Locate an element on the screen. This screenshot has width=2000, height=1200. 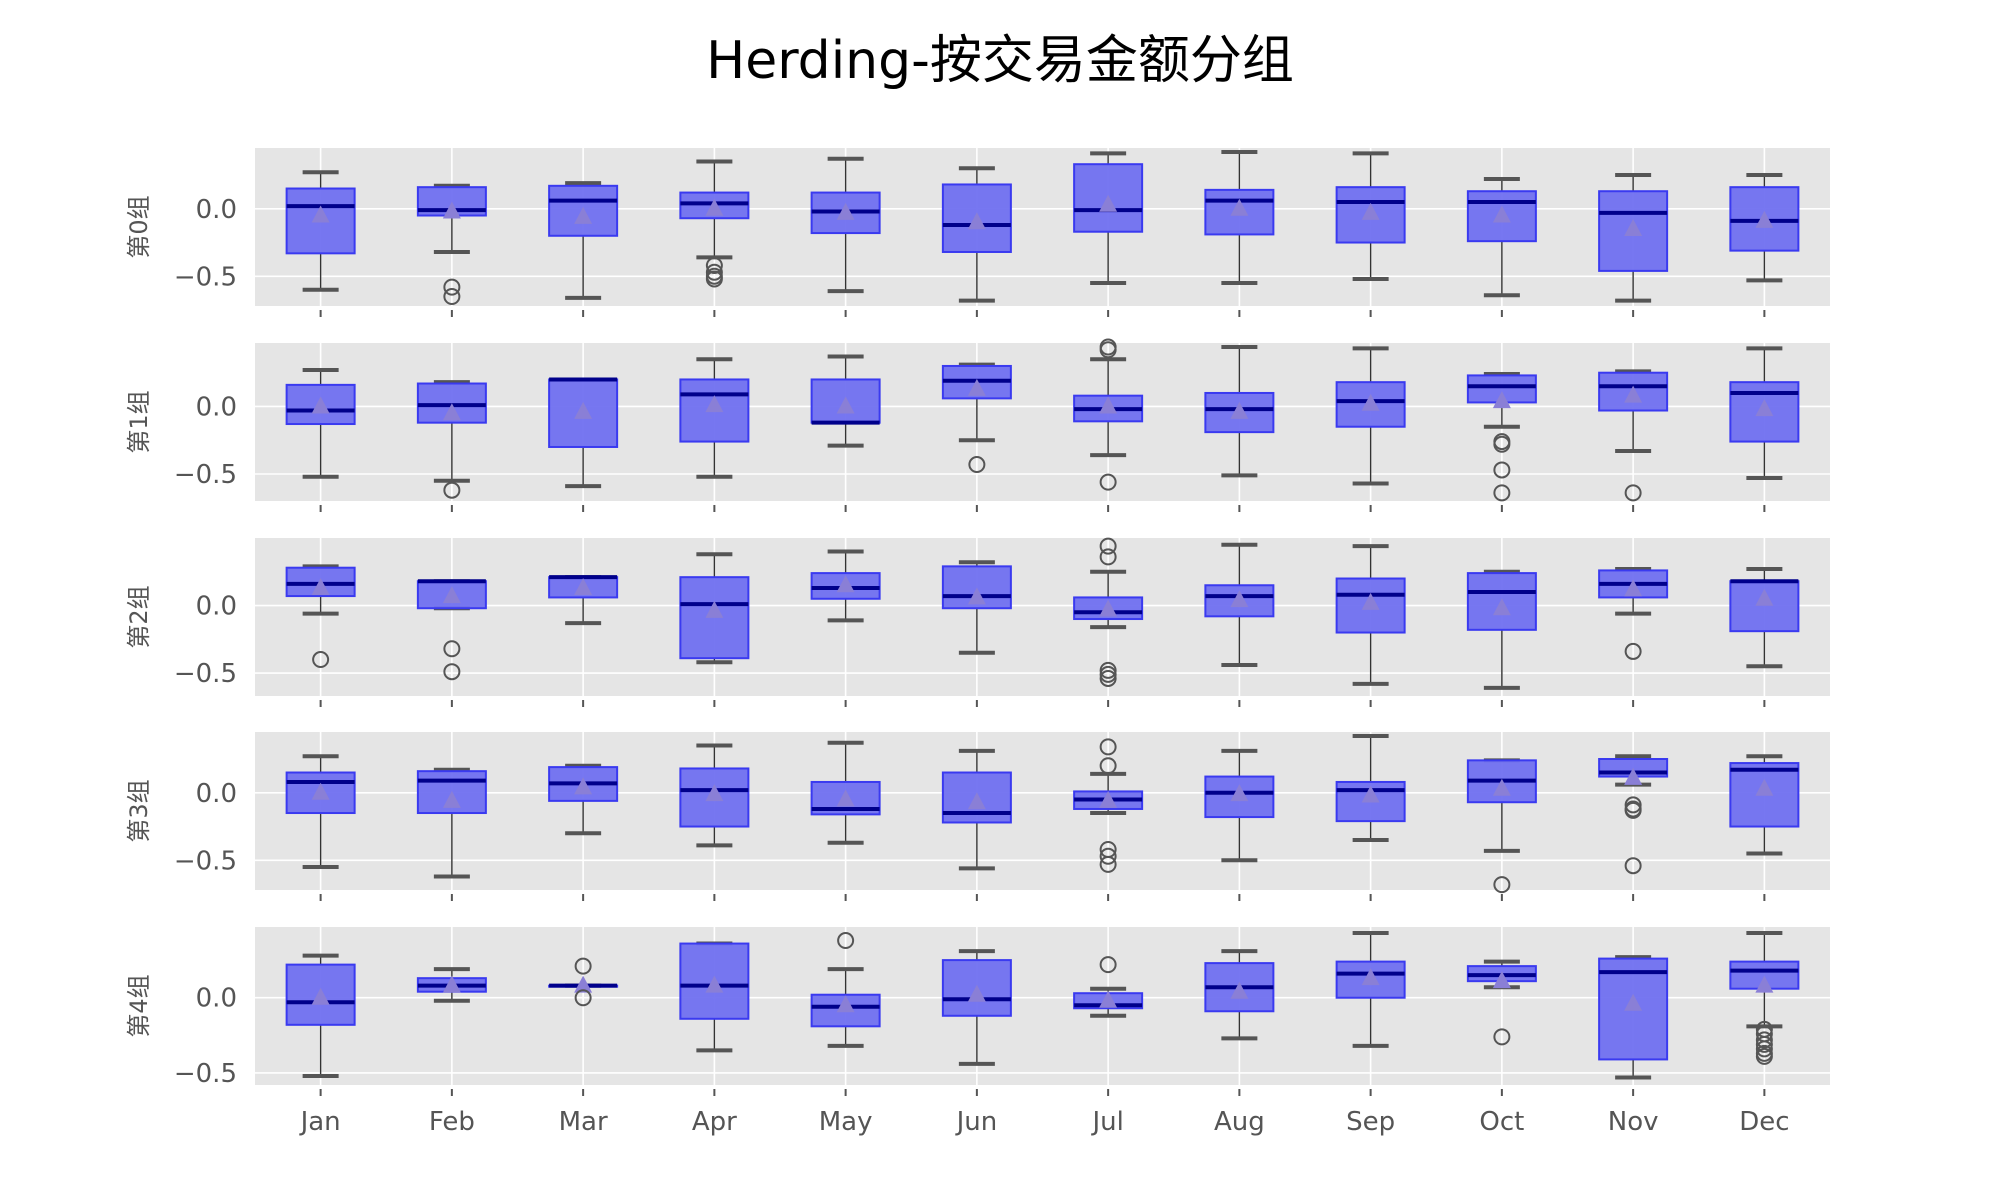
box-aug is located at coordinates (1239, 604).